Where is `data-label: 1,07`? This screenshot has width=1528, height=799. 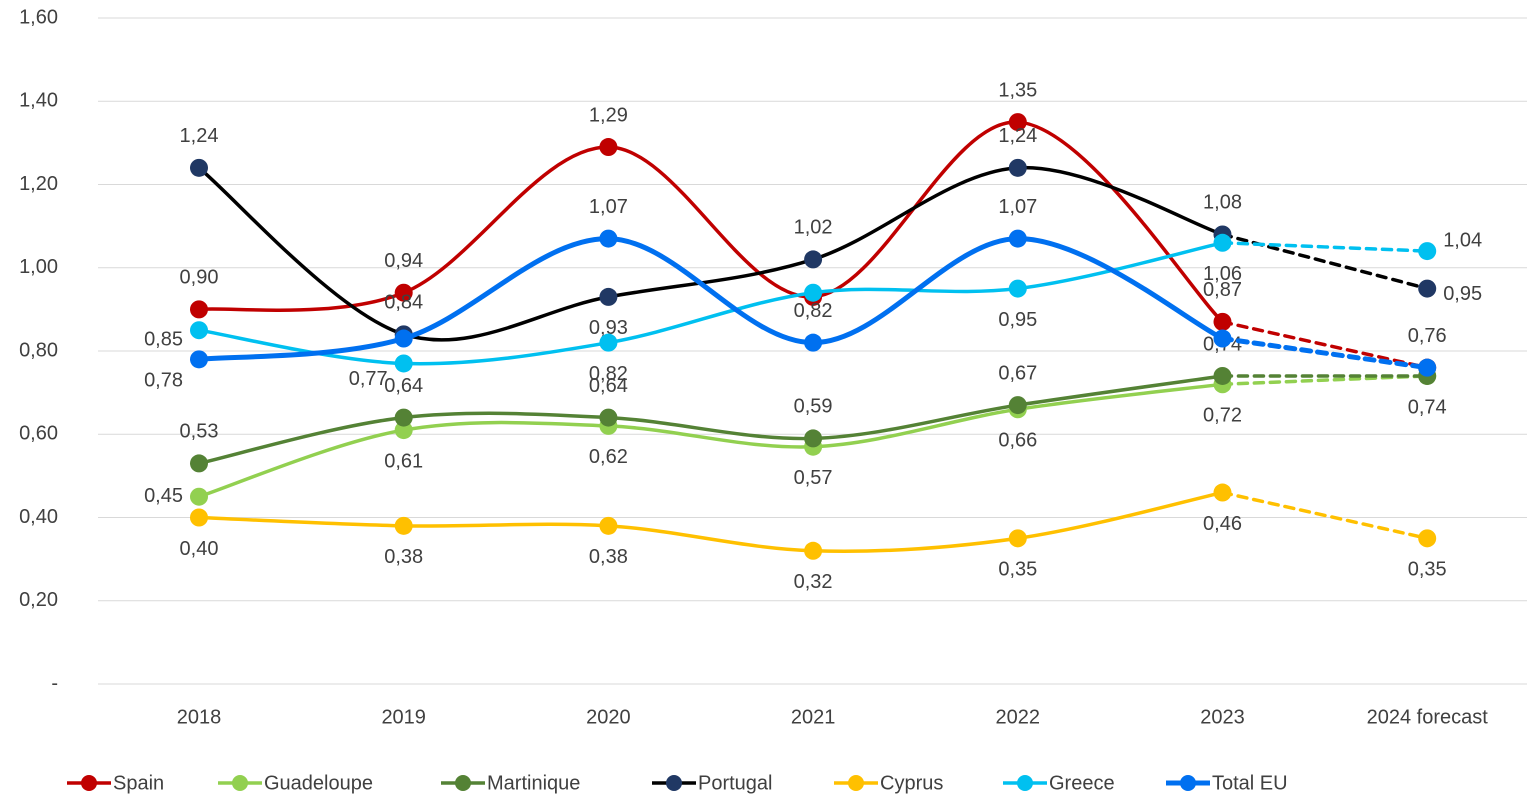
data-label: 1,07 is located at coordinates (608, 207).